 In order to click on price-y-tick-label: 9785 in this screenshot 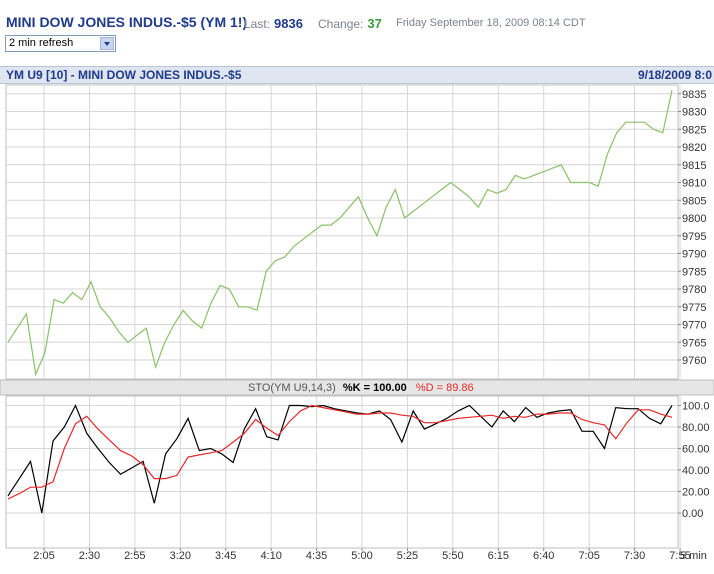, I will do `click(694, 272)`.